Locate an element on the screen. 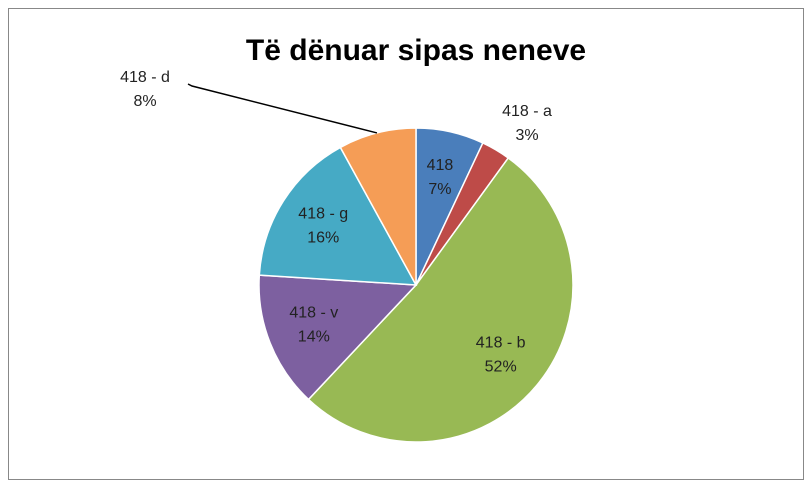 The image size is (811, 488). slice-label: 418 - v is located at coordinates (313, 313).